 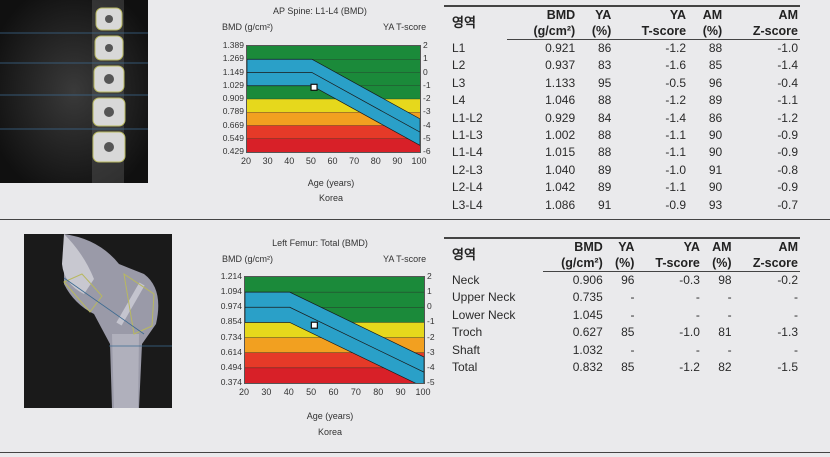 What do you see at coordinates (689, 367) in the screenshot?
I see `femur-cell-t: -1.2` at bounding box center [689, 367].